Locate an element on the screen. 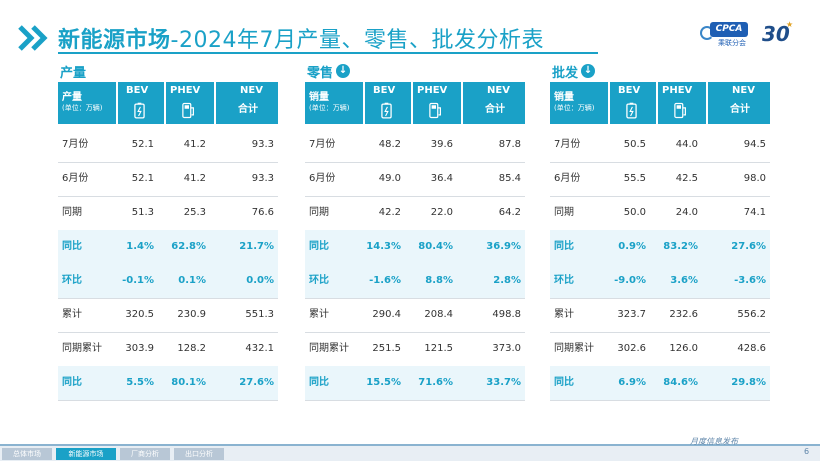 The width and height of the screenshot is (820, 461). nev-value: 498.8 is located at coordinates (506, 314).